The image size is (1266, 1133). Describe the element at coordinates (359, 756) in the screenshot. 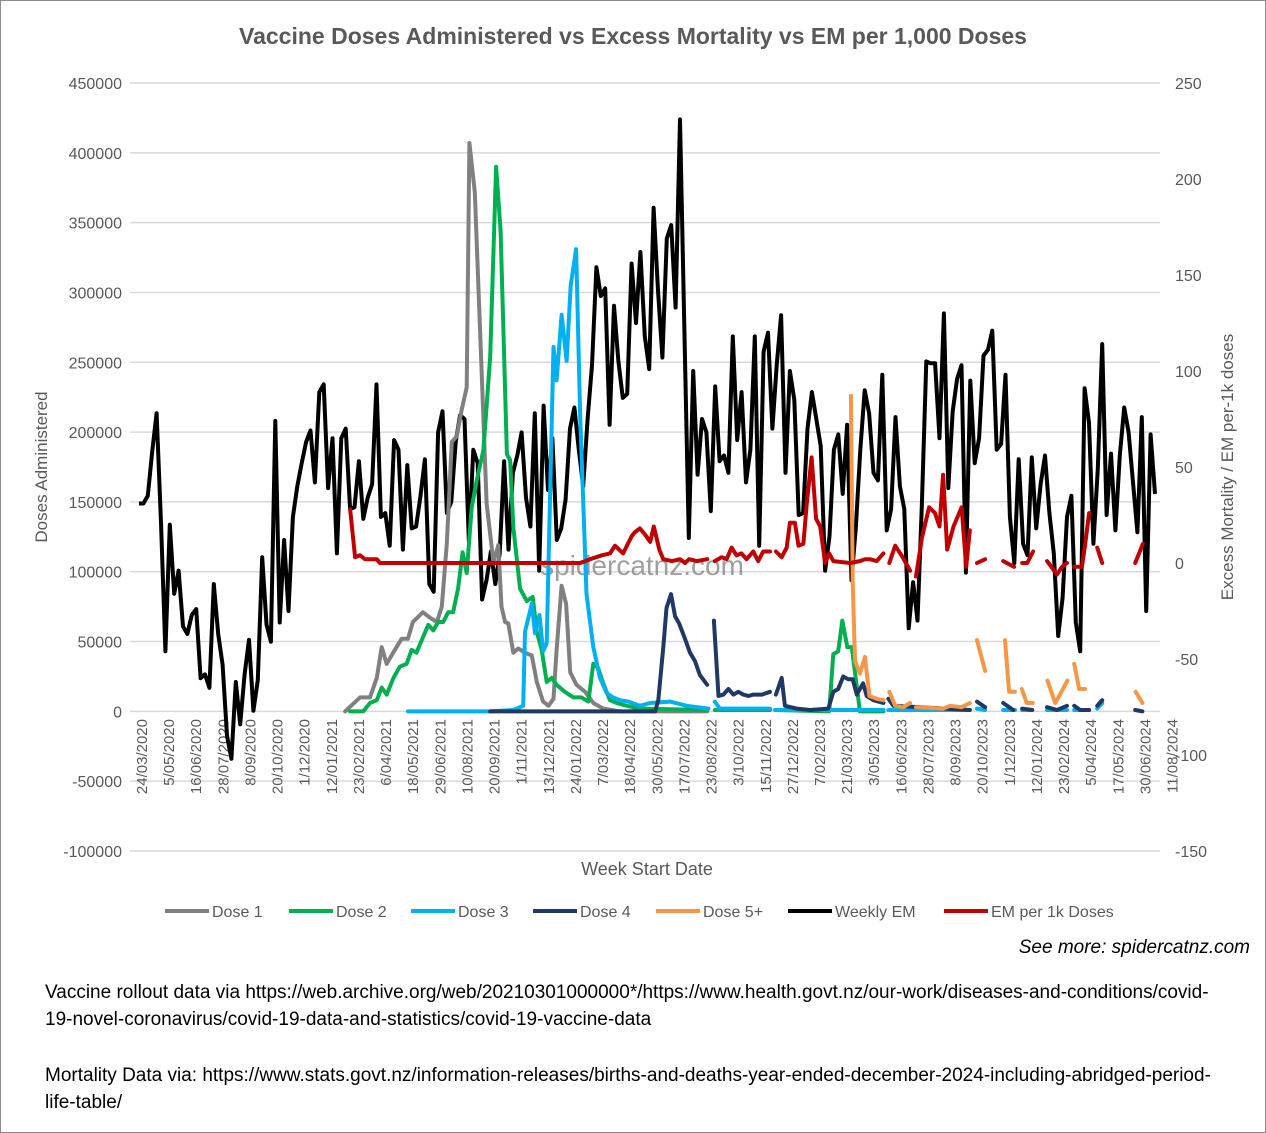

I see `x-tick-label: 23/02/2021` at that location.